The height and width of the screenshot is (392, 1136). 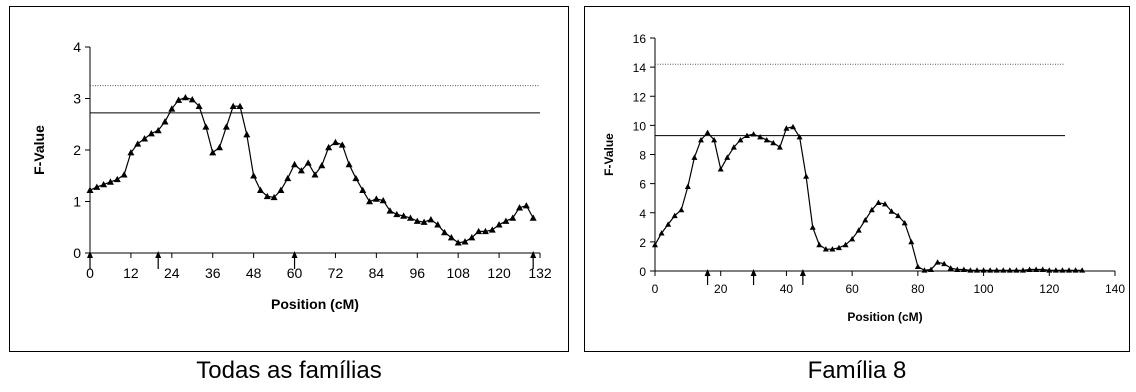 What do you see at coordinates (77, 99) in the screenshot?
I see `y-tick-label: 3` at bounding box center [77, 99].